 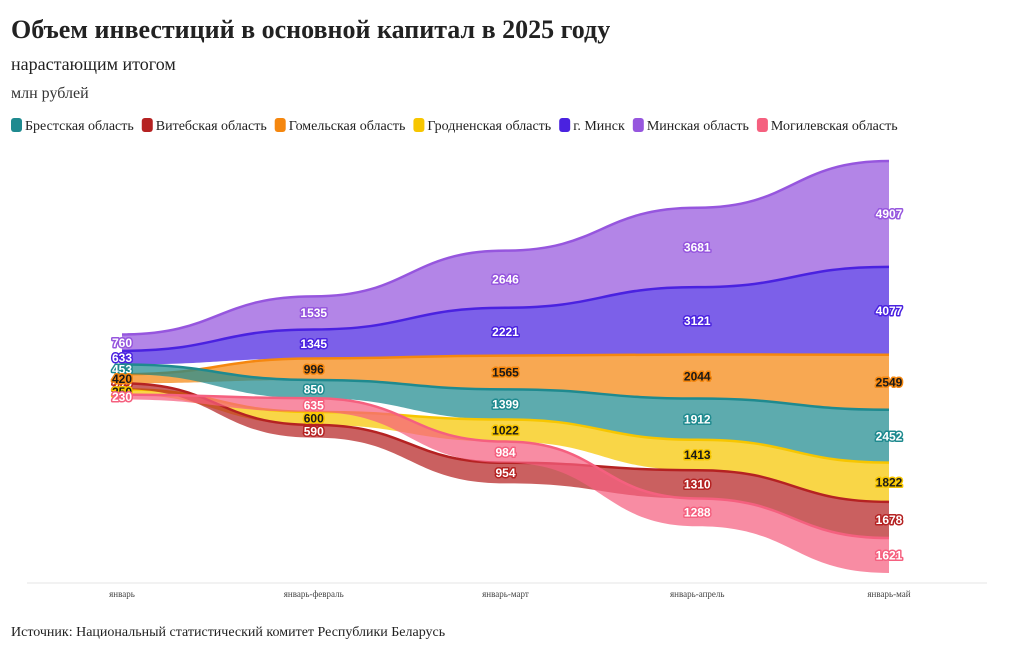 I want to click on value-label: 1288, so click(x=697, y=513).